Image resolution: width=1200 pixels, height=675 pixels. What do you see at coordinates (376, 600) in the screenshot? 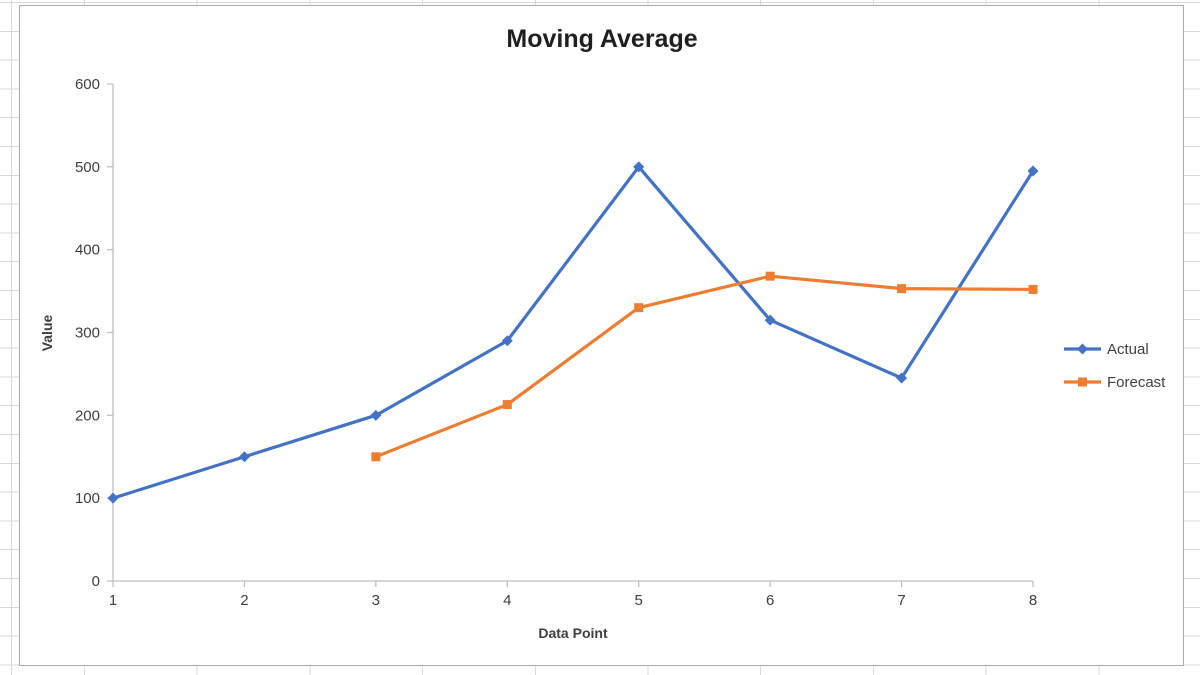
I see `x-tick-label: 3` at bounding box center [376, 600].